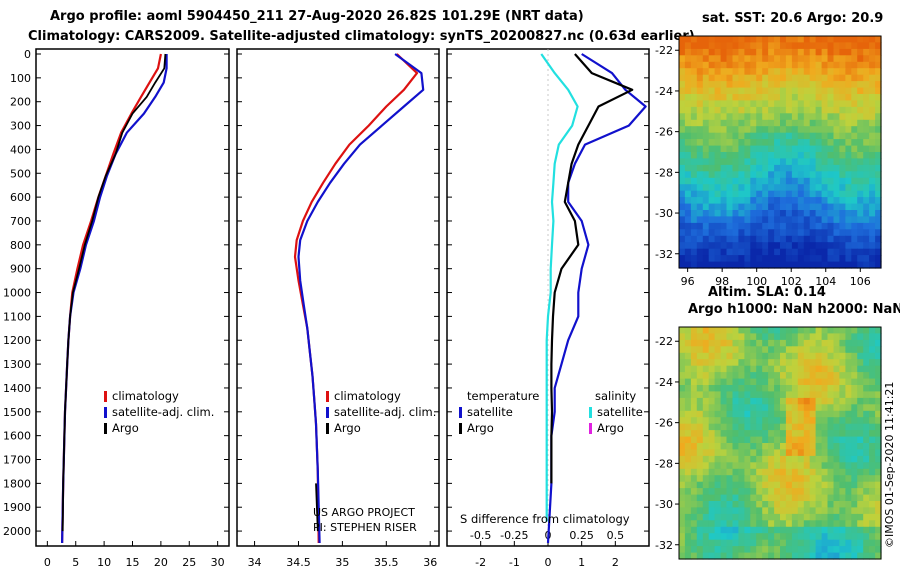  Describe the element at coordinates (20, 221) in the screenshot. I see `y-tick-label: 700` at that location.